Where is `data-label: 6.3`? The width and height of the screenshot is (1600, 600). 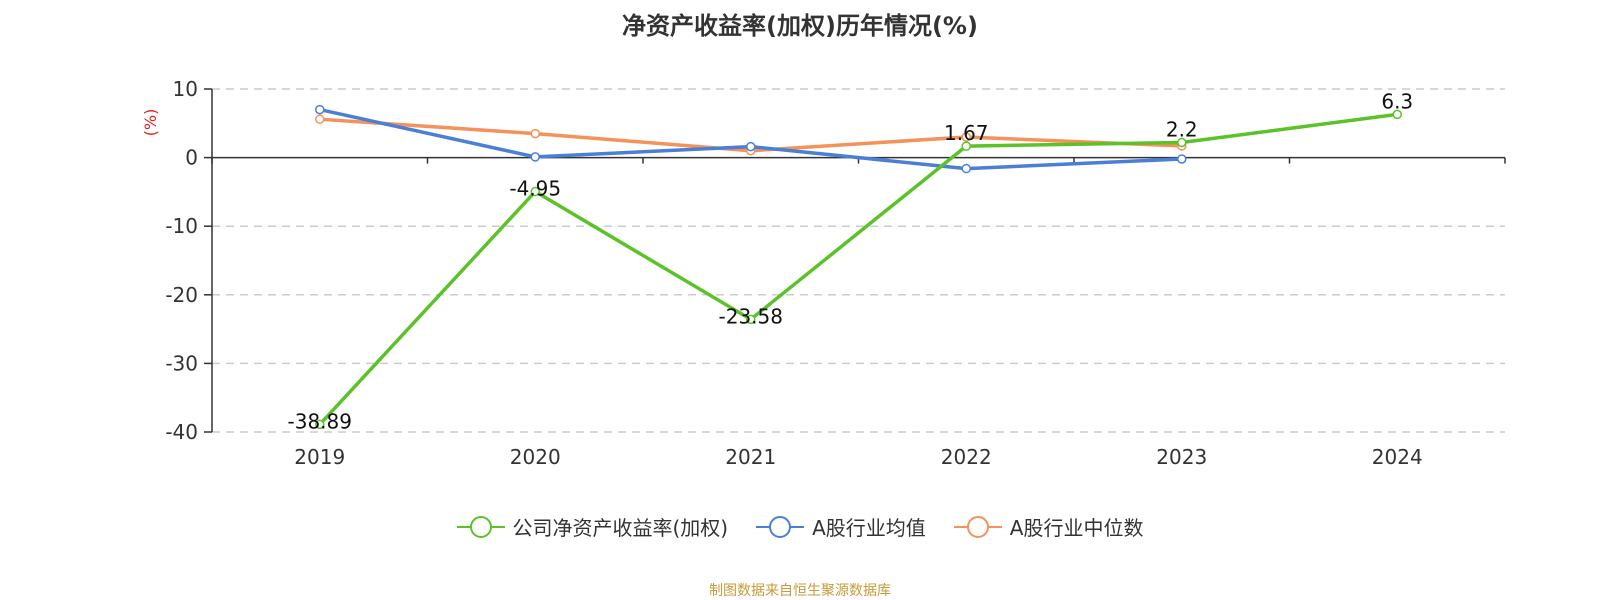
data-label: 6.3 is located at coordinates (1397, 101).